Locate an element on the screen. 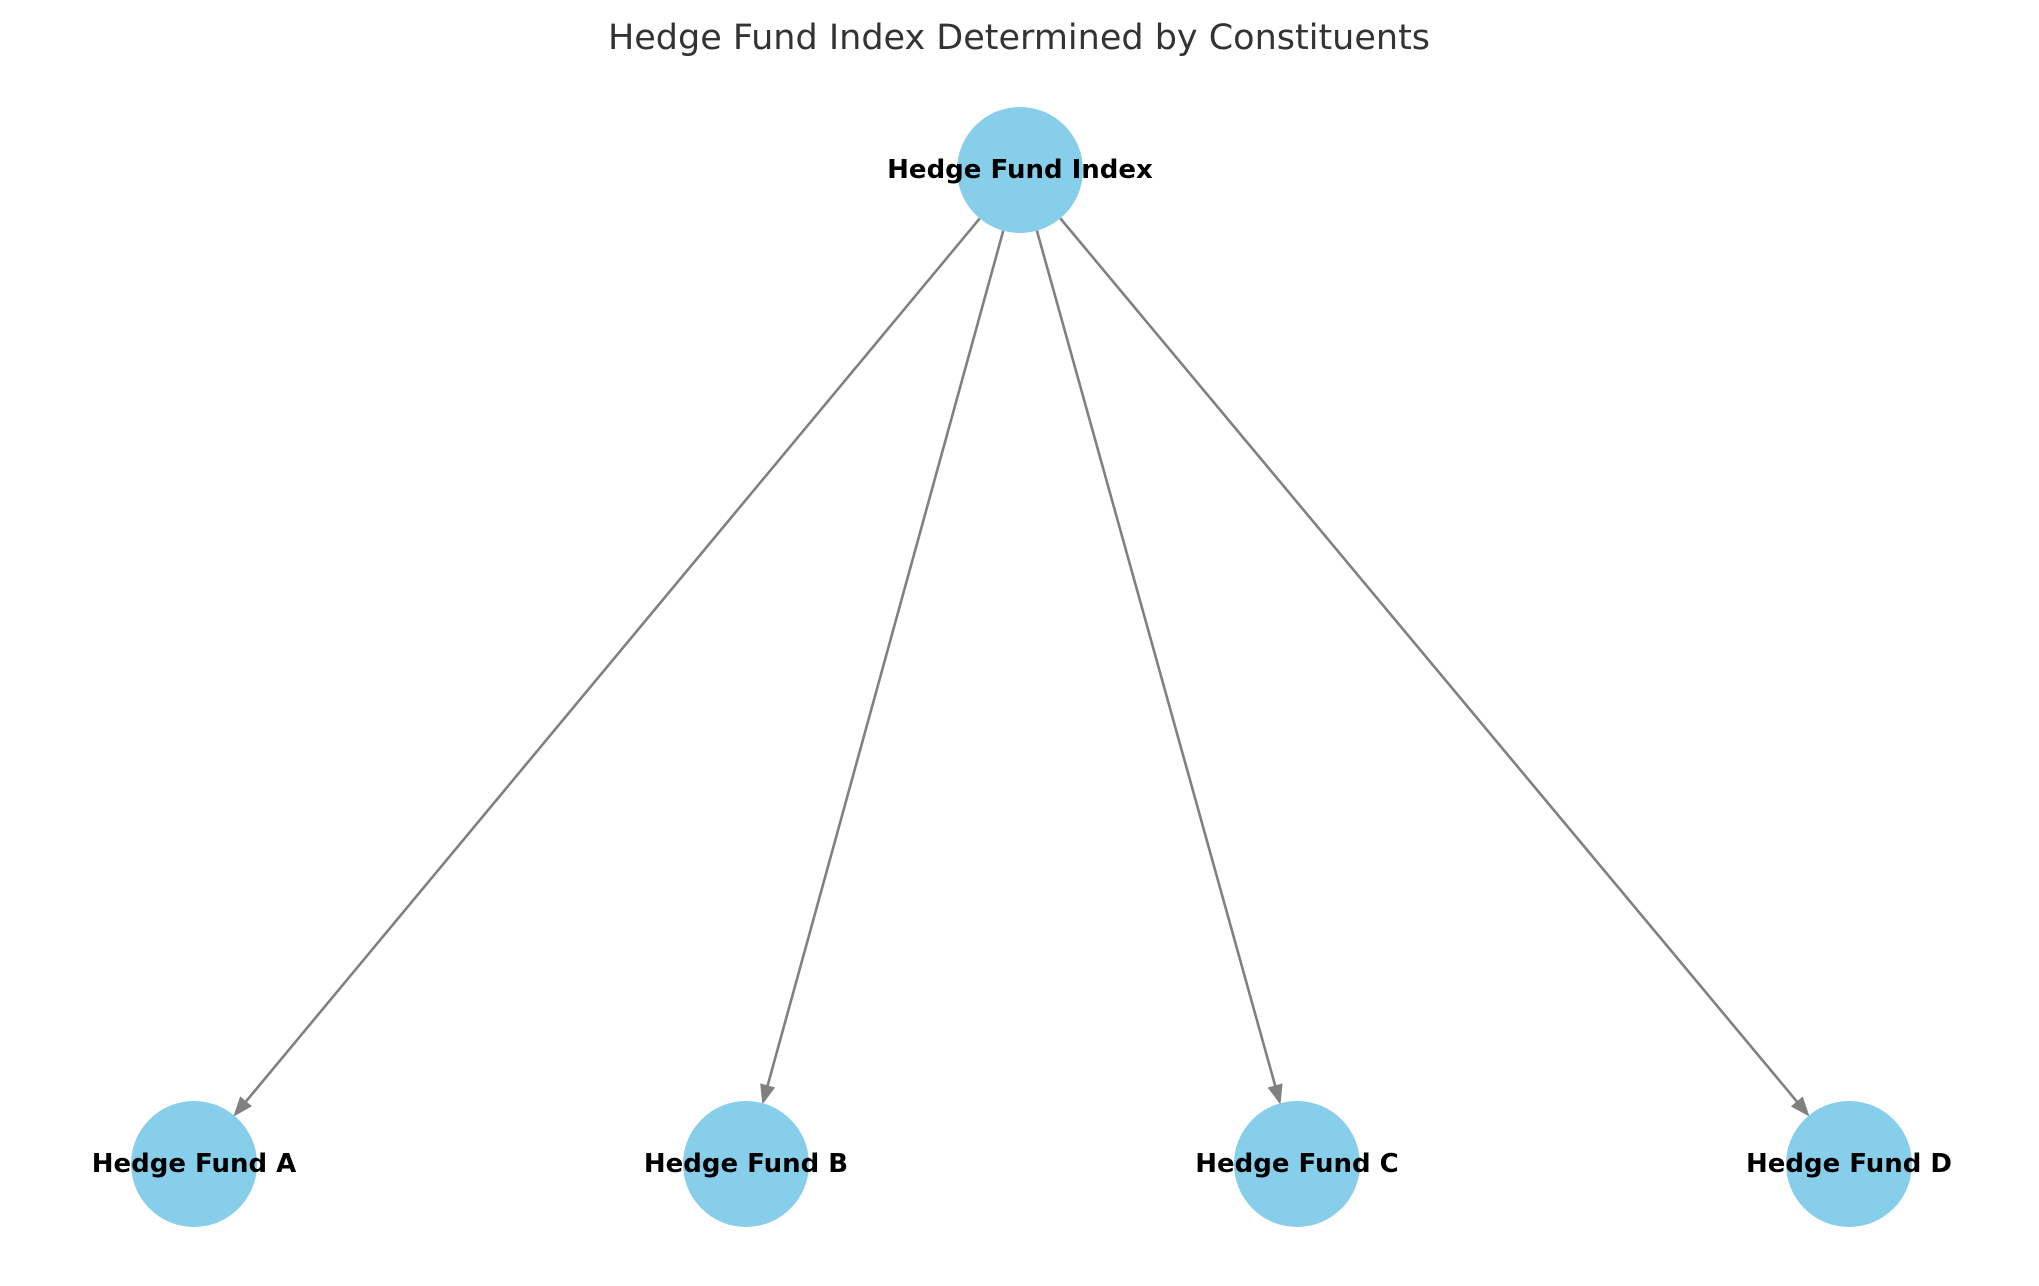 This screenshot has width=2039, height=1286. node-label: Hedge Fund A is located at coordinates (194, 1164).